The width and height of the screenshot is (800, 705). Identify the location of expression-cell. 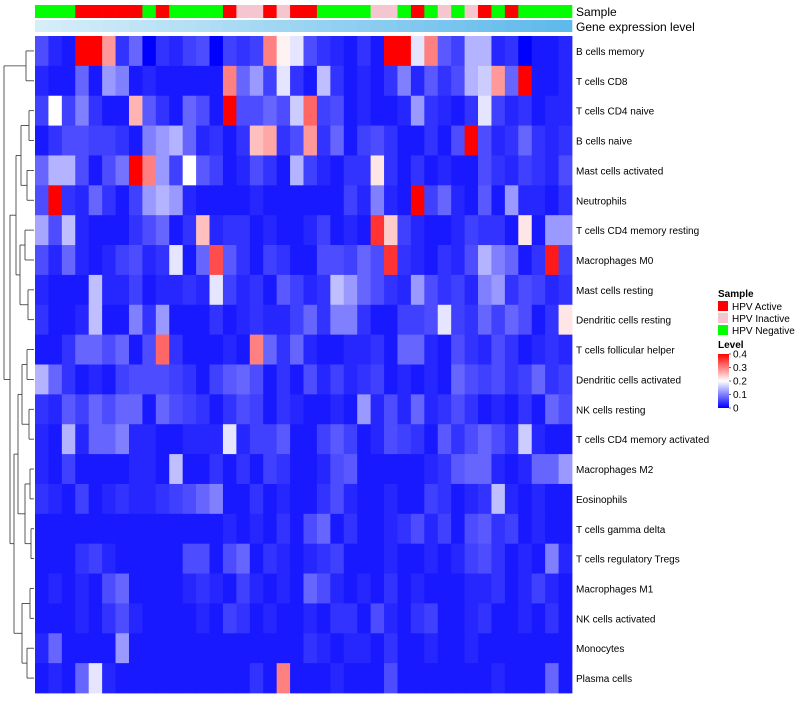
(444, 26).